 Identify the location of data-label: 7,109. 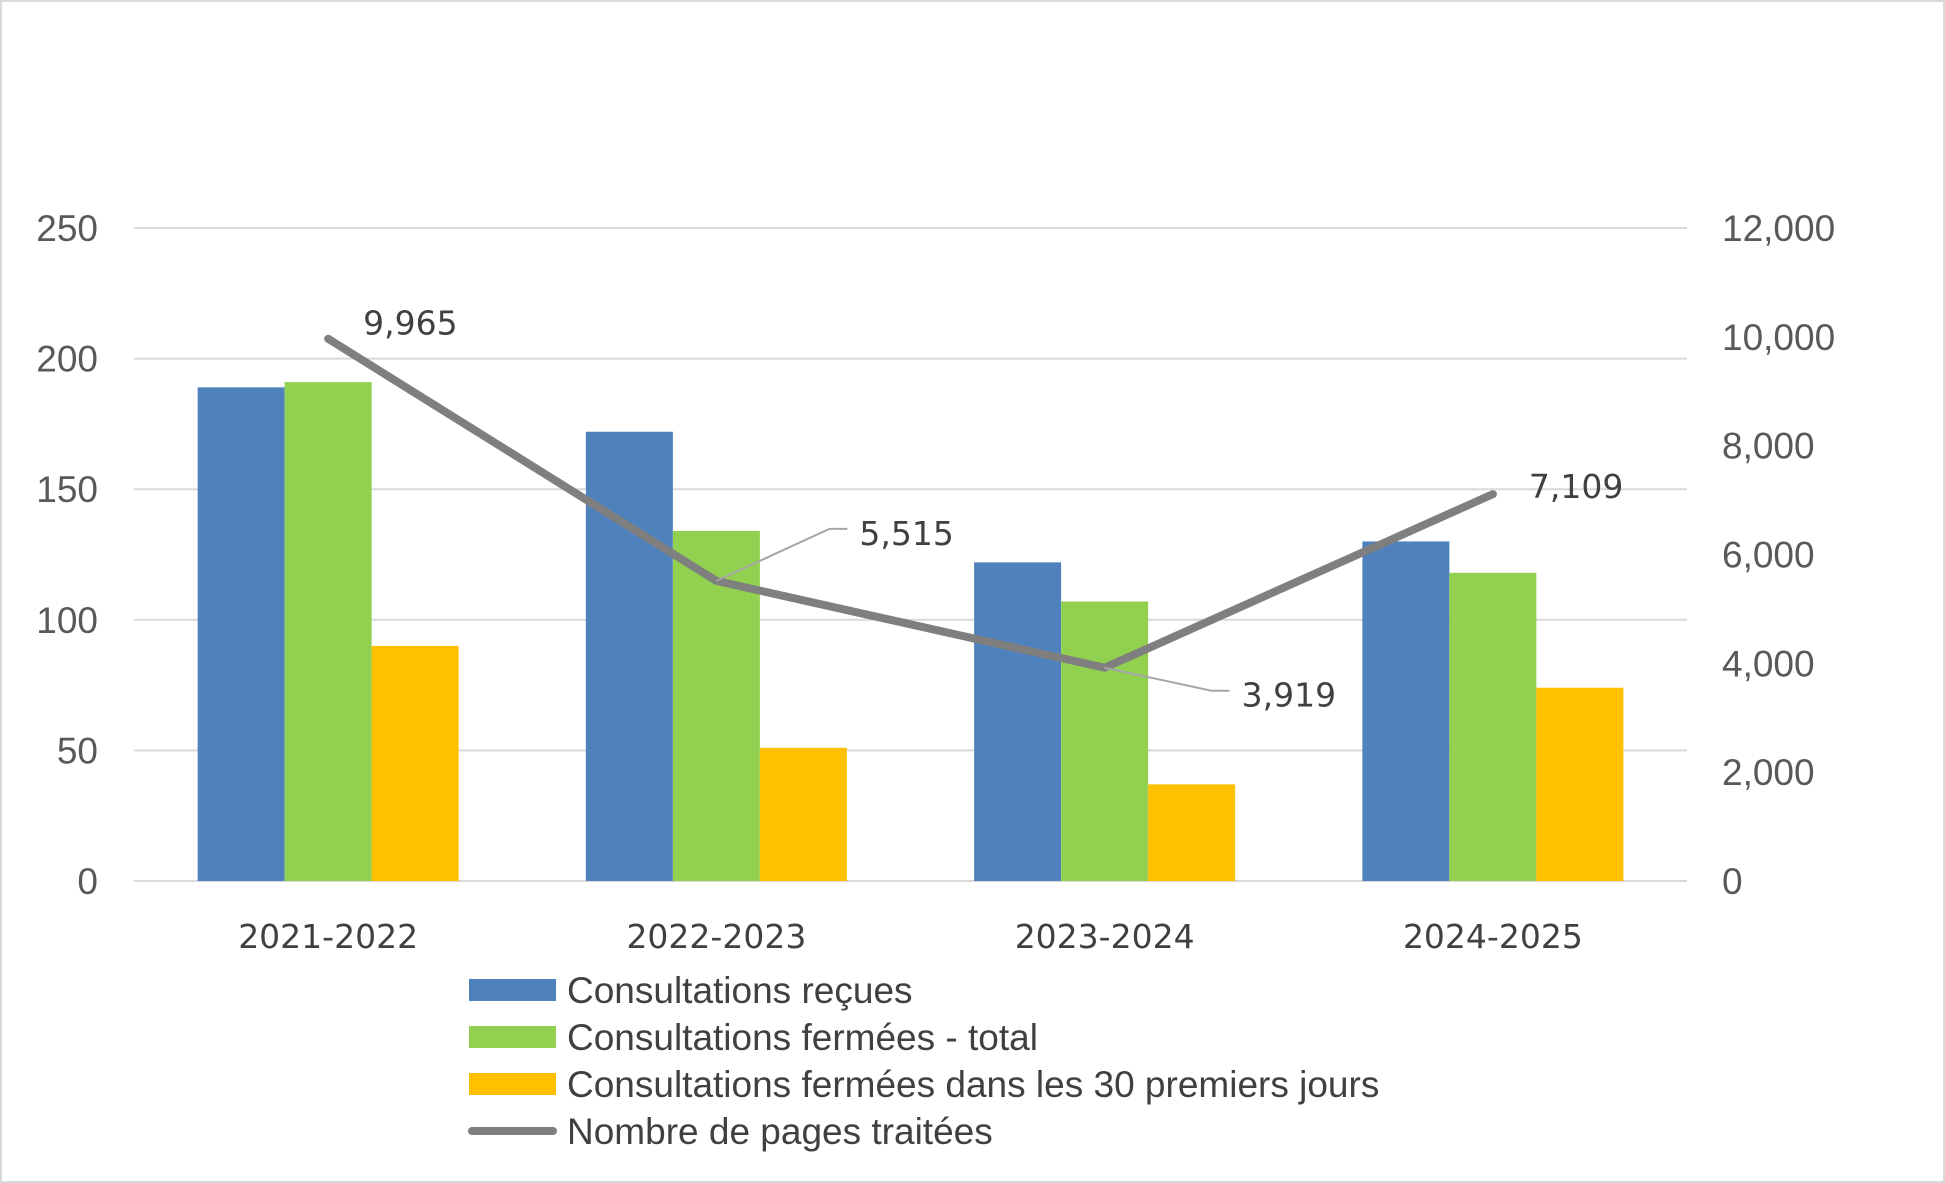
(1576, 486).